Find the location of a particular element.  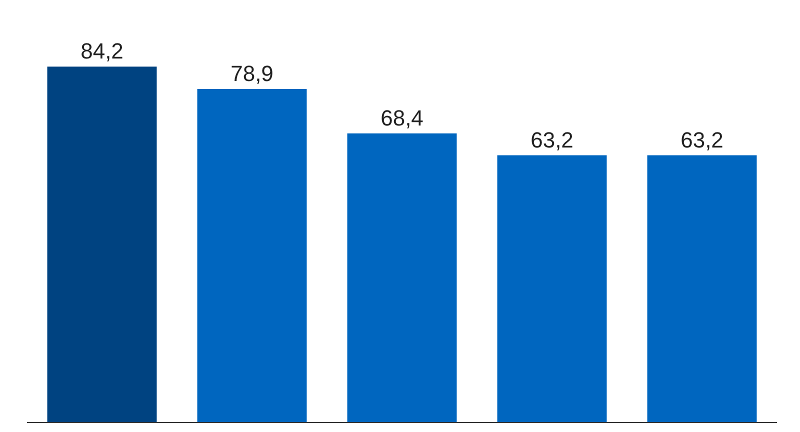

data-label: 78,9 is located at coordinates (252, 73).